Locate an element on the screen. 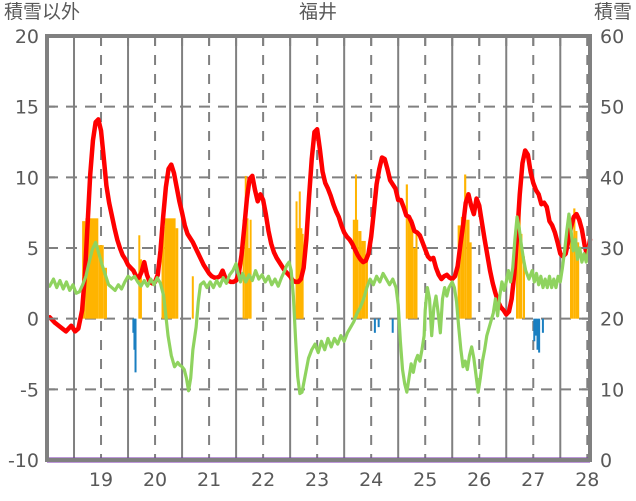 The width and height of the screenshot is (636, 501). y-axis-tick-label: 15 is located at coordinates (27, 108).